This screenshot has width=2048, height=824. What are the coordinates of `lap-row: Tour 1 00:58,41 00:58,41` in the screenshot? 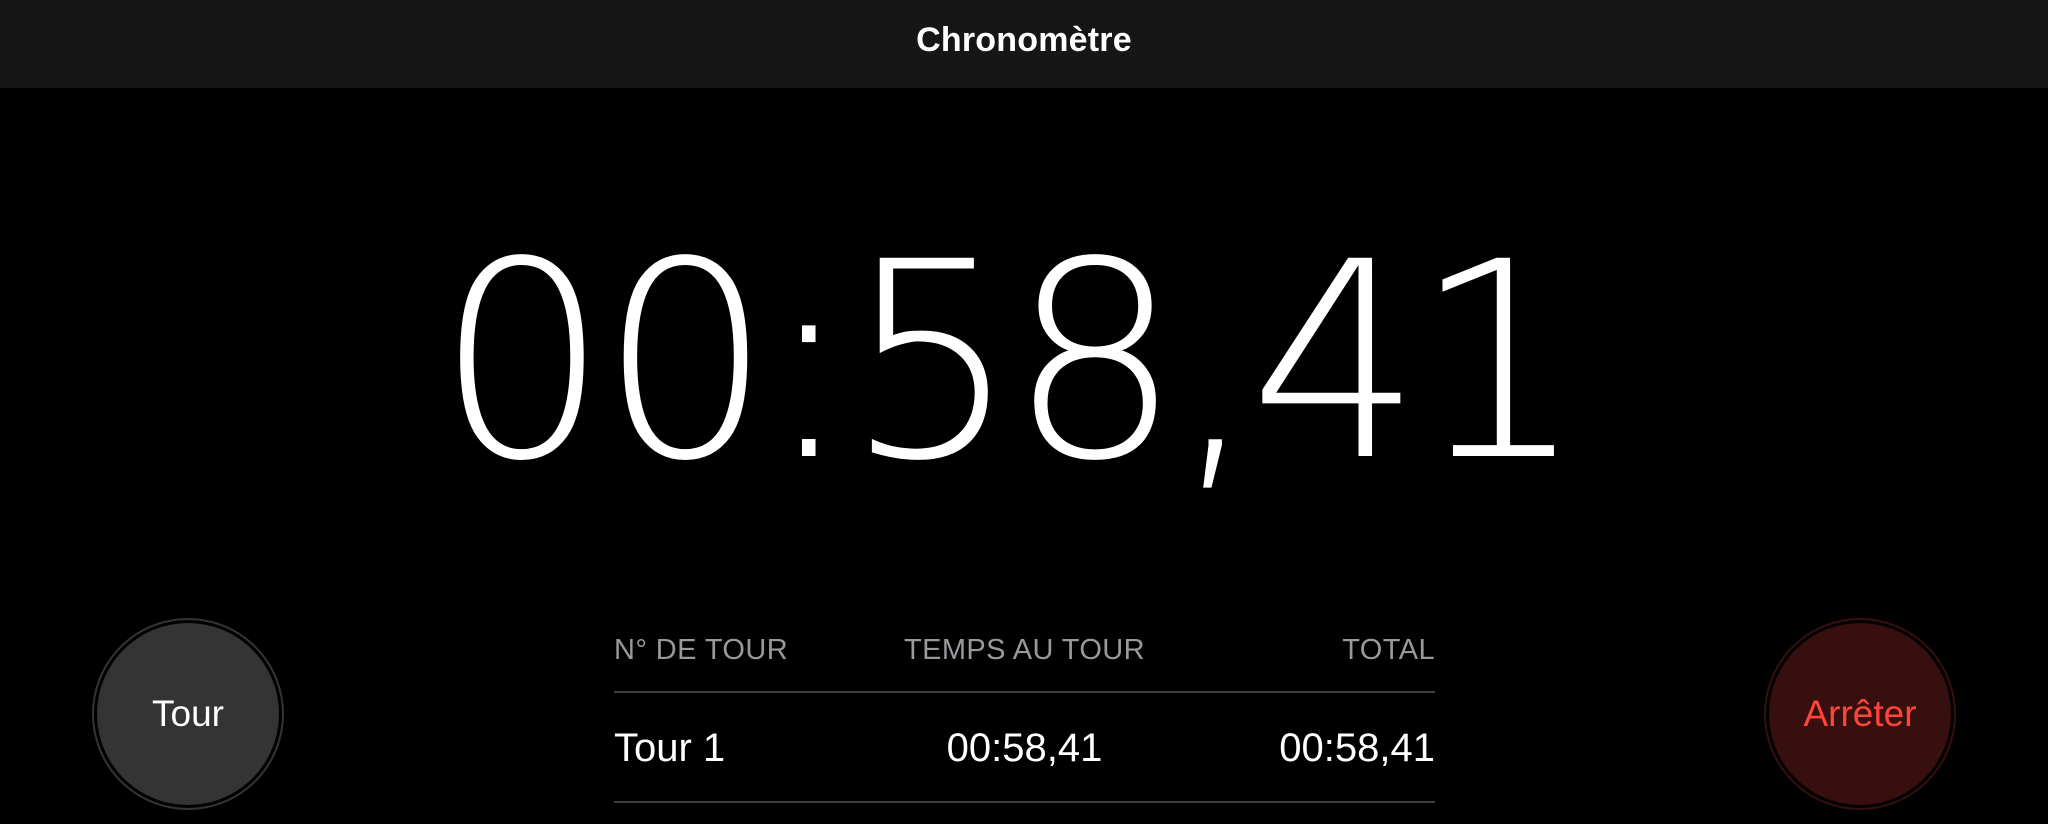 It's located at (1024, 748).